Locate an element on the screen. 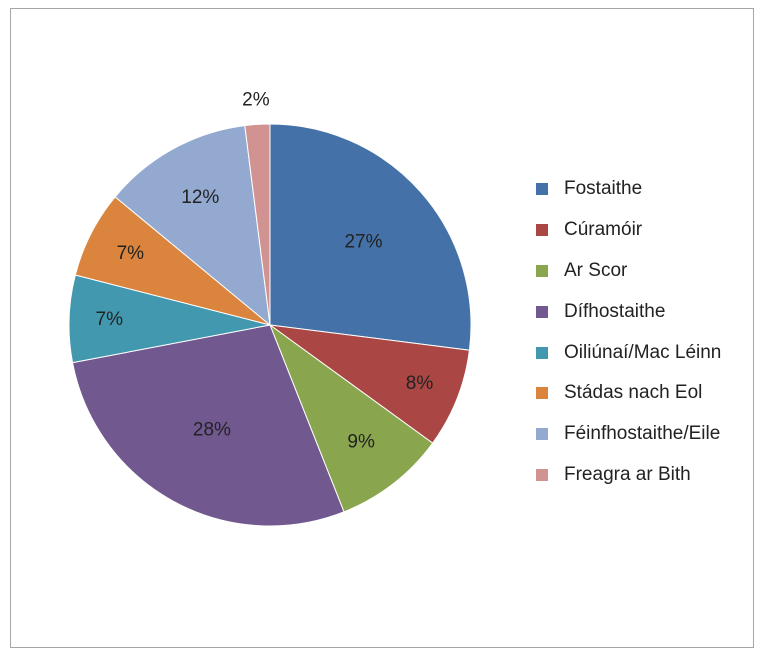  pie-slice-difhostaithe is located at coordinates (208, 425).